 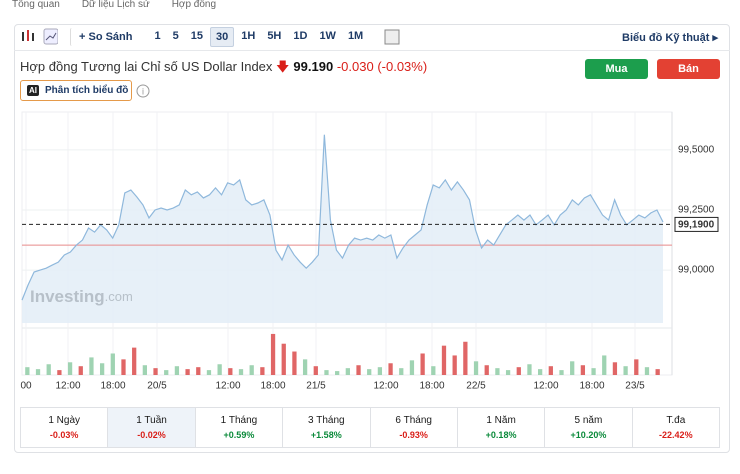 What do you see at coordinates (300, 36) in the screenshot?
I see `interval-button: 1D` at bounding box center [300, 36].